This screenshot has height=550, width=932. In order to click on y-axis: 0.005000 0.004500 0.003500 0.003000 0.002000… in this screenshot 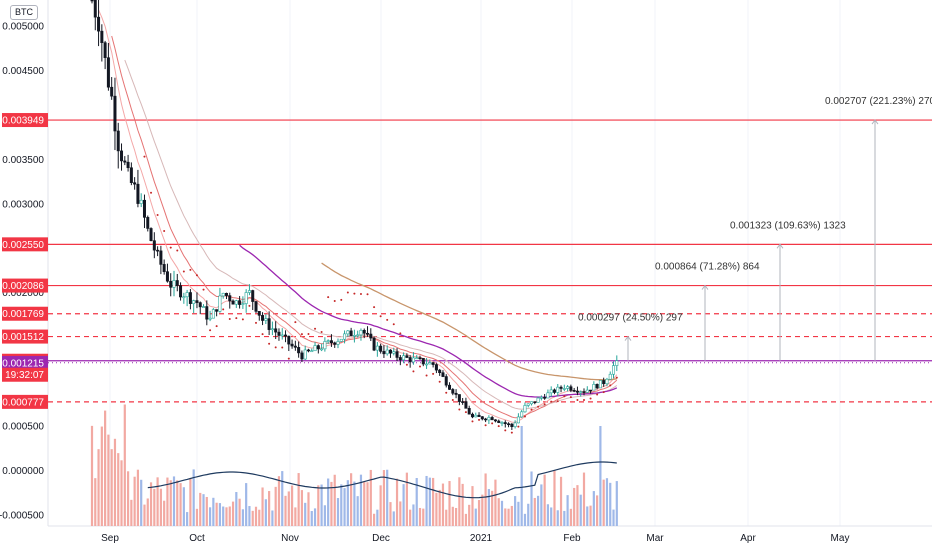, I will do `click(22, 272)`.